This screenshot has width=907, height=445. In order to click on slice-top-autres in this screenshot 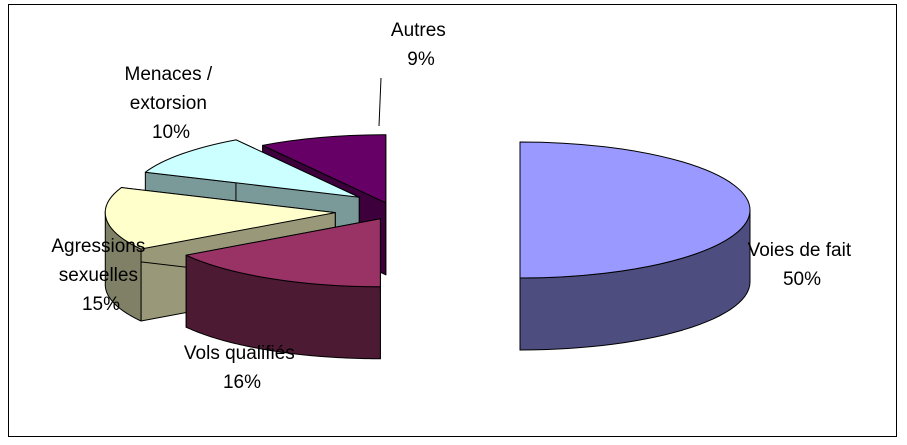, I will do `click(324, 169)`.